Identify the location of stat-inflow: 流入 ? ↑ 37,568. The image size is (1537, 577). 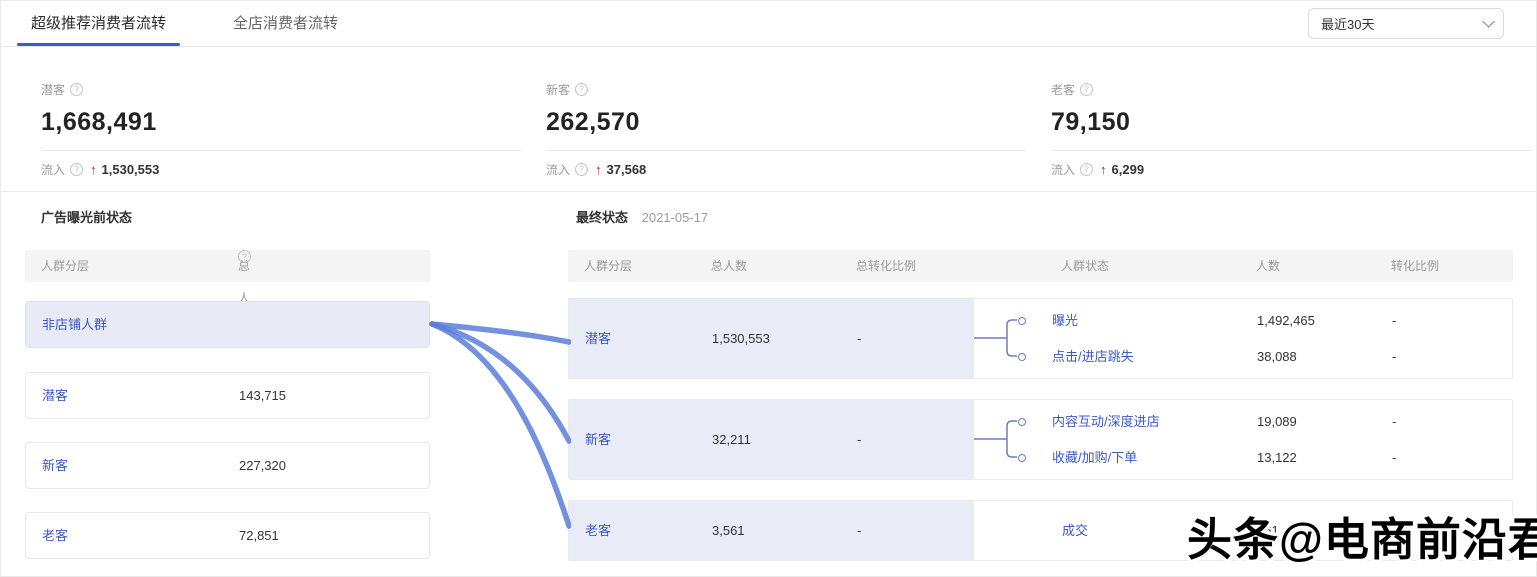
(786, 169).